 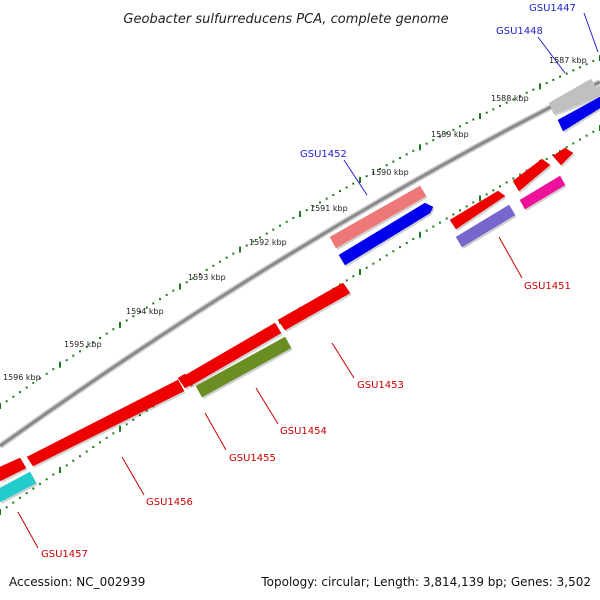 I want to click on scale-label: 1593 kbp, so click(x=207, y=277).